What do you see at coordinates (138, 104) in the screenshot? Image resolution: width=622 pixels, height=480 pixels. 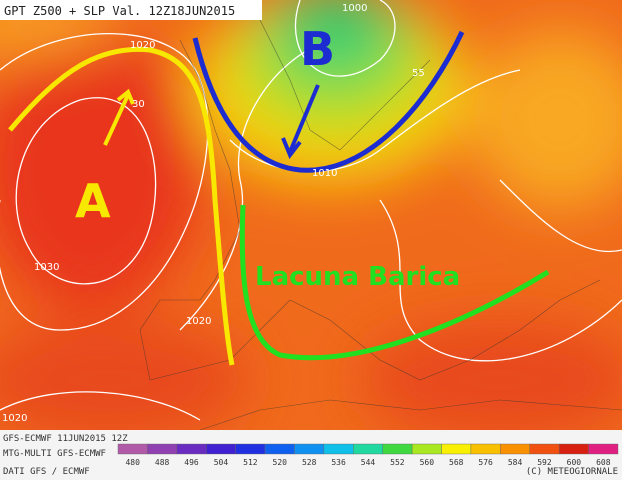 I see `isobar-label: 30` at bounding box center [138, 104].